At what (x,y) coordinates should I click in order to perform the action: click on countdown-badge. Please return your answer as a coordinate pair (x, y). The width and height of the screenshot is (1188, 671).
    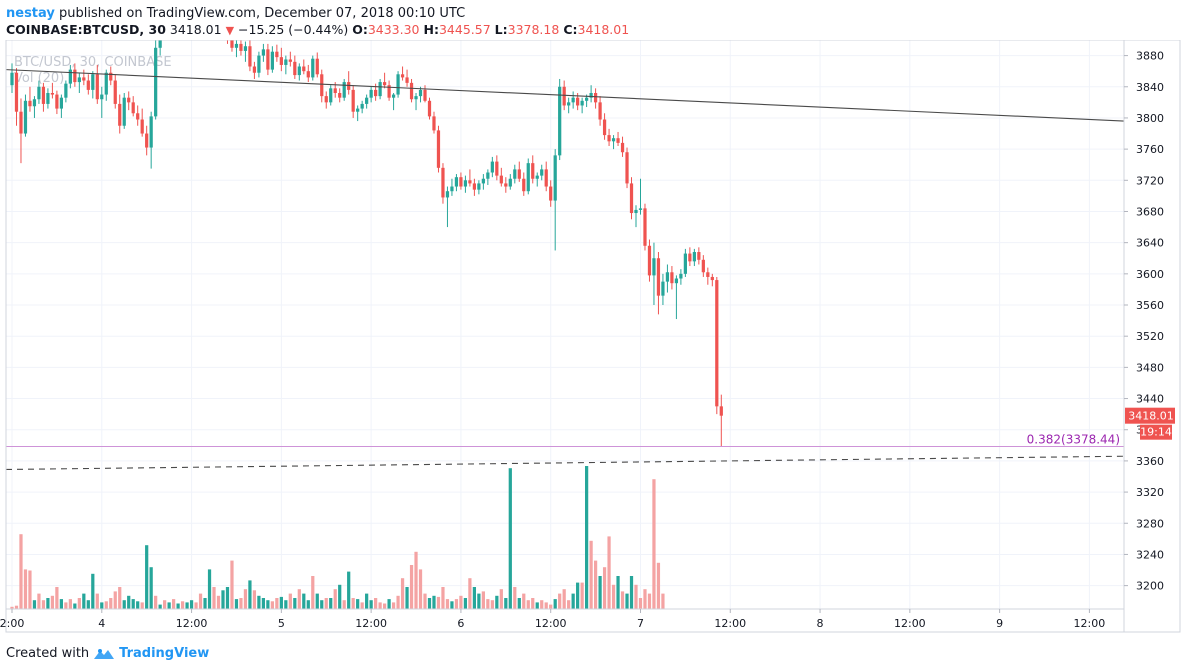
    Looking at the image, I should click on (1156, 432).